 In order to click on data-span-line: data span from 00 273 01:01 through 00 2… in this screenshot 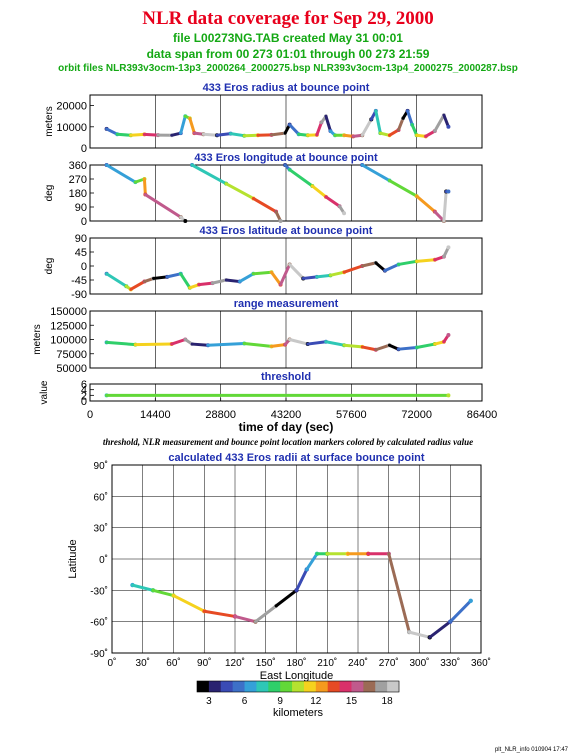, I will do `click(288, 54)`.